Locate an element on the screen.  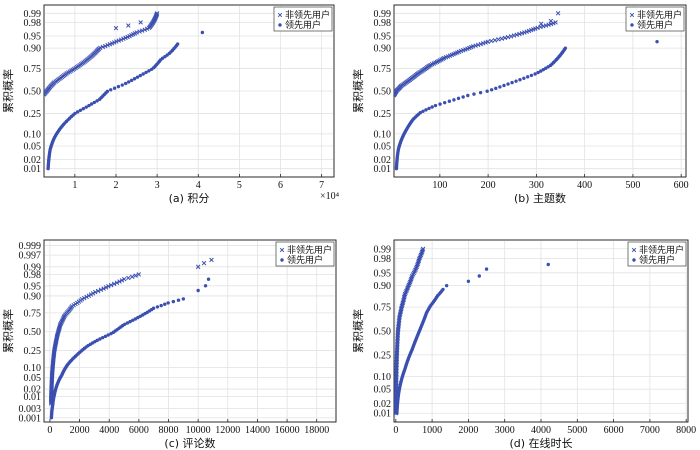
x-tick-label: 300 is located at coordinates (536, 185).